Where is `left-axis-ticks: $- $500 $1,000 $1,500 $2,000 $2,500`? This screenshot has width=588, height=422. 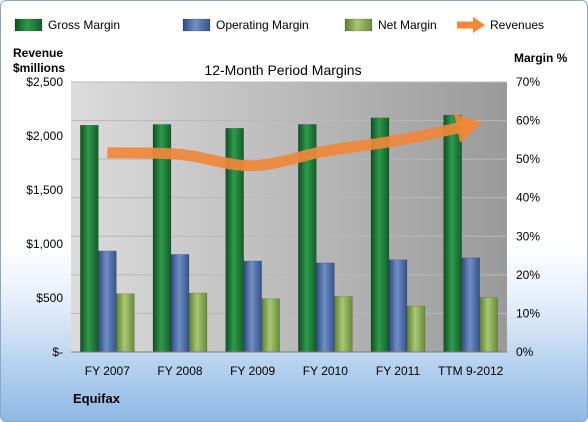
left-axis-ticks: $- $500 $1,000 $1,500 $2,000 $2,500 is located at coordinates (44, 217).